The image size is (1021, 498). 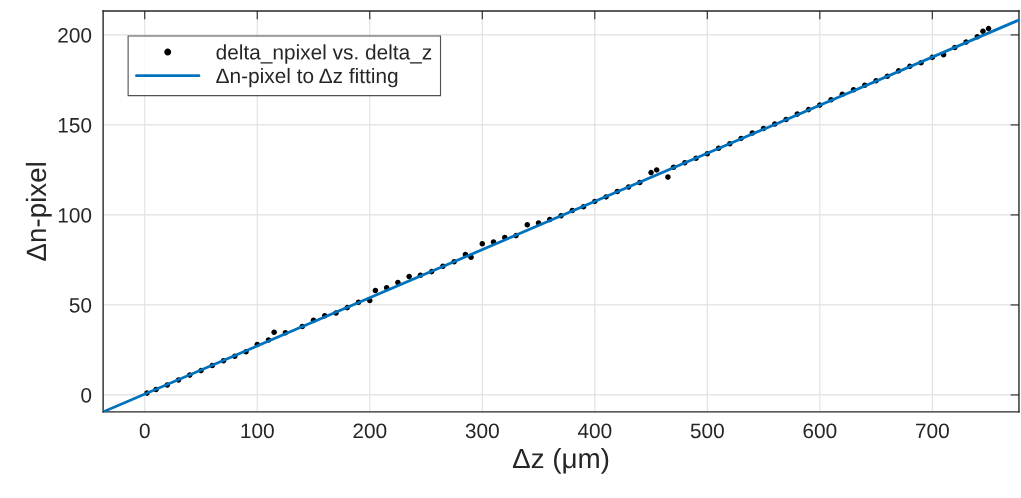 What do you see at coordinates (144, 431) in the screenshot?
I see `x-tick-label: 0` at bounding box center [144, 431].